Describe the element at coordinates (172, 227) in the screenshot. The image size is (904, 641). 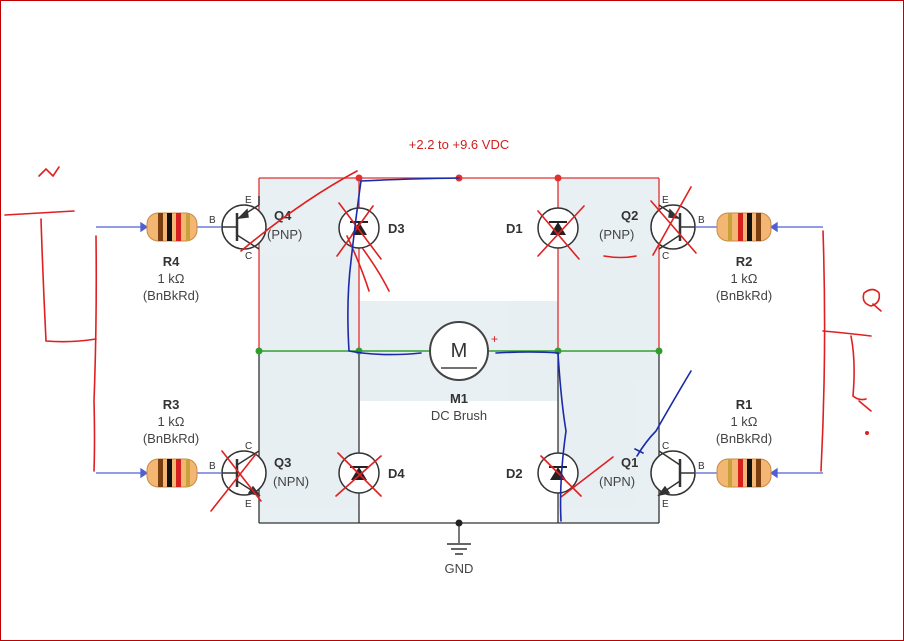
I see `resistor-r4` at that location.